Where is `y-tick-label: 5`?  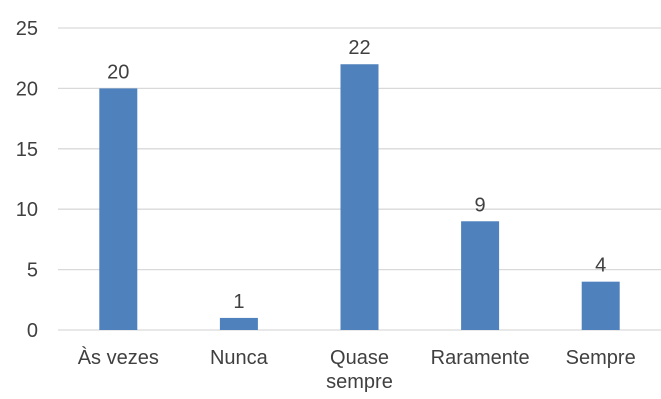
y-tick-label: 5 is located at coordinates (32, 271).